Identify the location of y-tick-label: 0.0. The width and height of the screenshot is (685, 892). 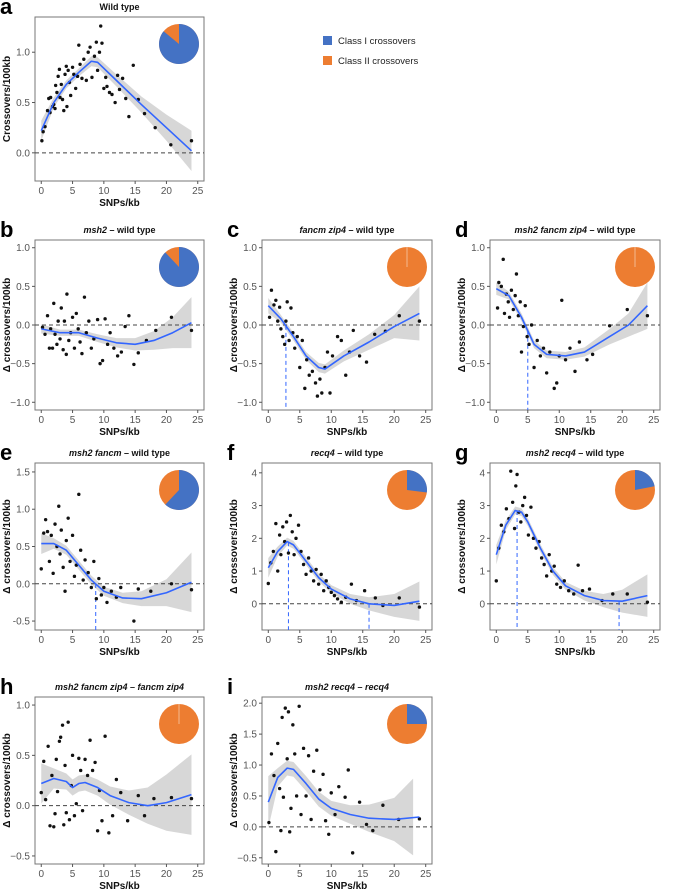
(250, 326).